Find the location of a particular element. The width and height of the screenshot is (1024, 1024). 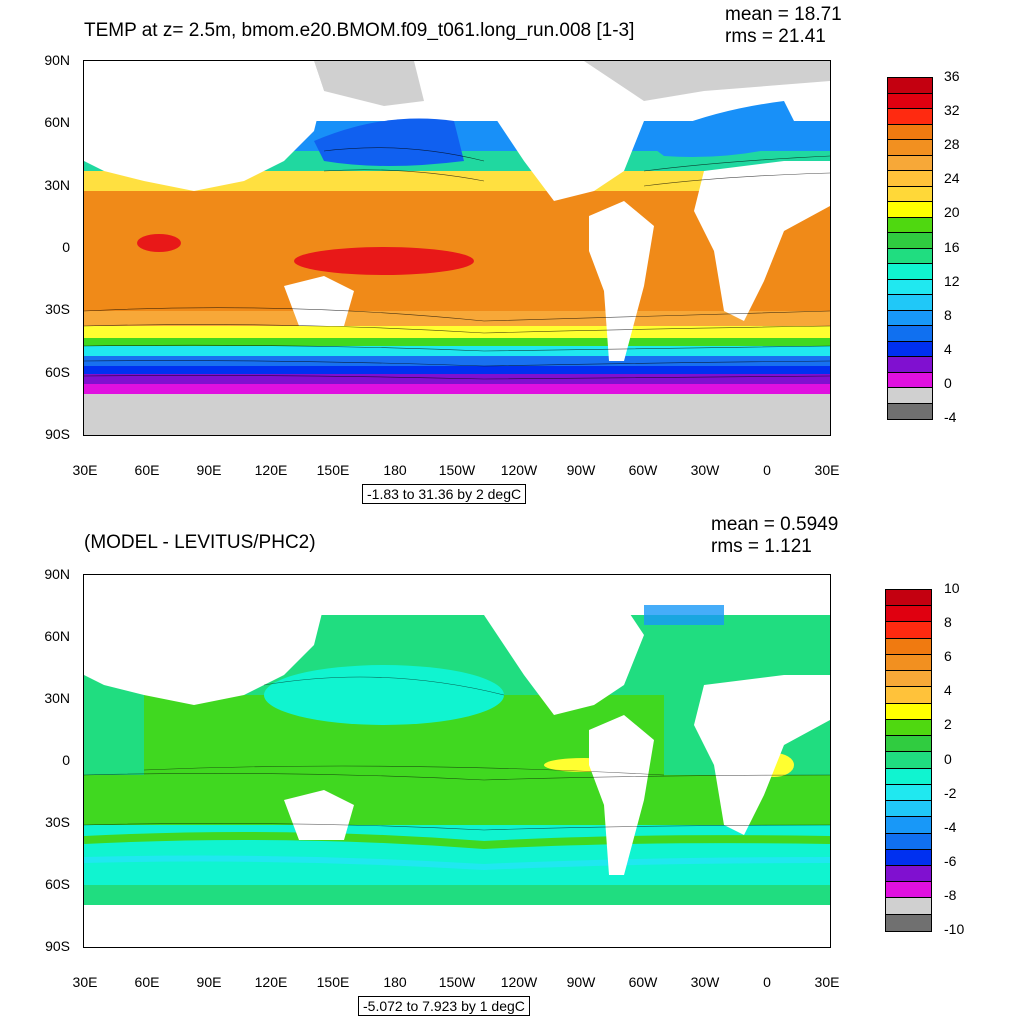

colorbar-label: -4 is located at coordinates (950, 826).